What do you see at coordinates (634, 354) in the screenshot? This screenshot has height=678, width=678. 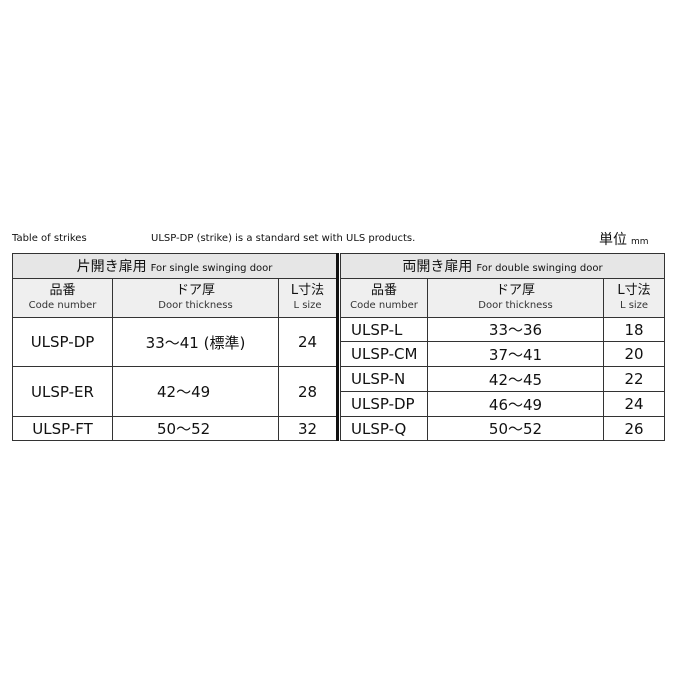 I see `lsize-cell: 20` at bounding box center [634, 354].